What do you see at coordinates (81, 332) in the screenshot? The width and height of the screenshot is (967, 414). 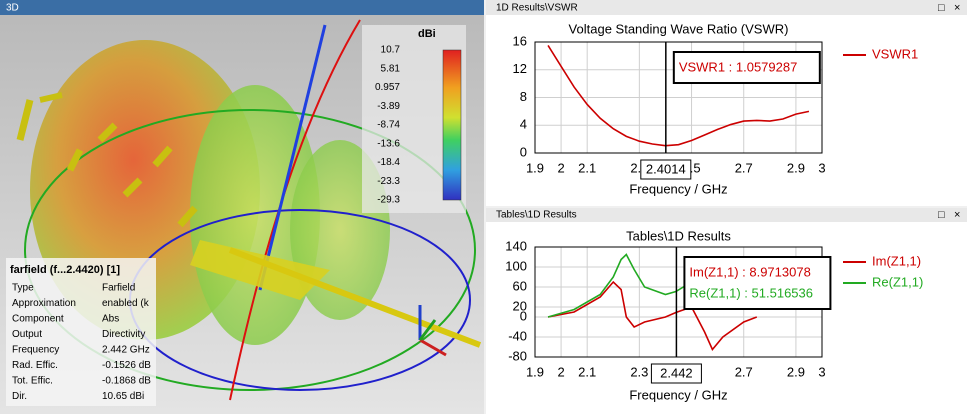 I see `info-box` at bounding box center [81, 332].